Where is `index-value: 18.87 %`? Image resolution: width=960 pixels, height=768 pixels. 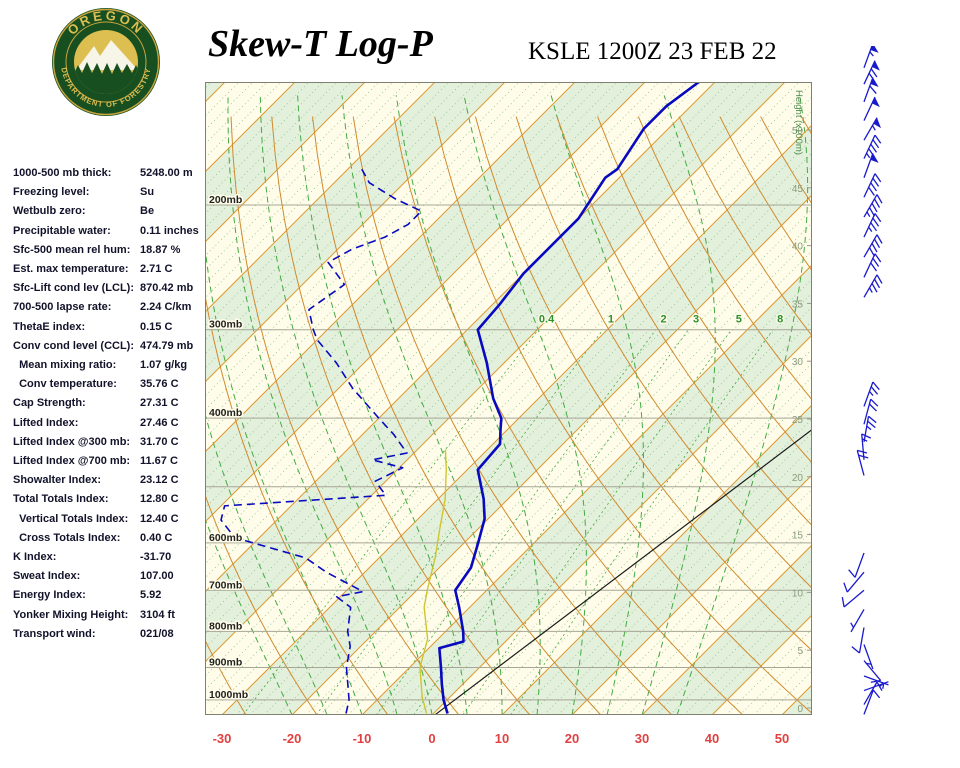 index-value: 18.87 % is located at coordinates (160, 249).